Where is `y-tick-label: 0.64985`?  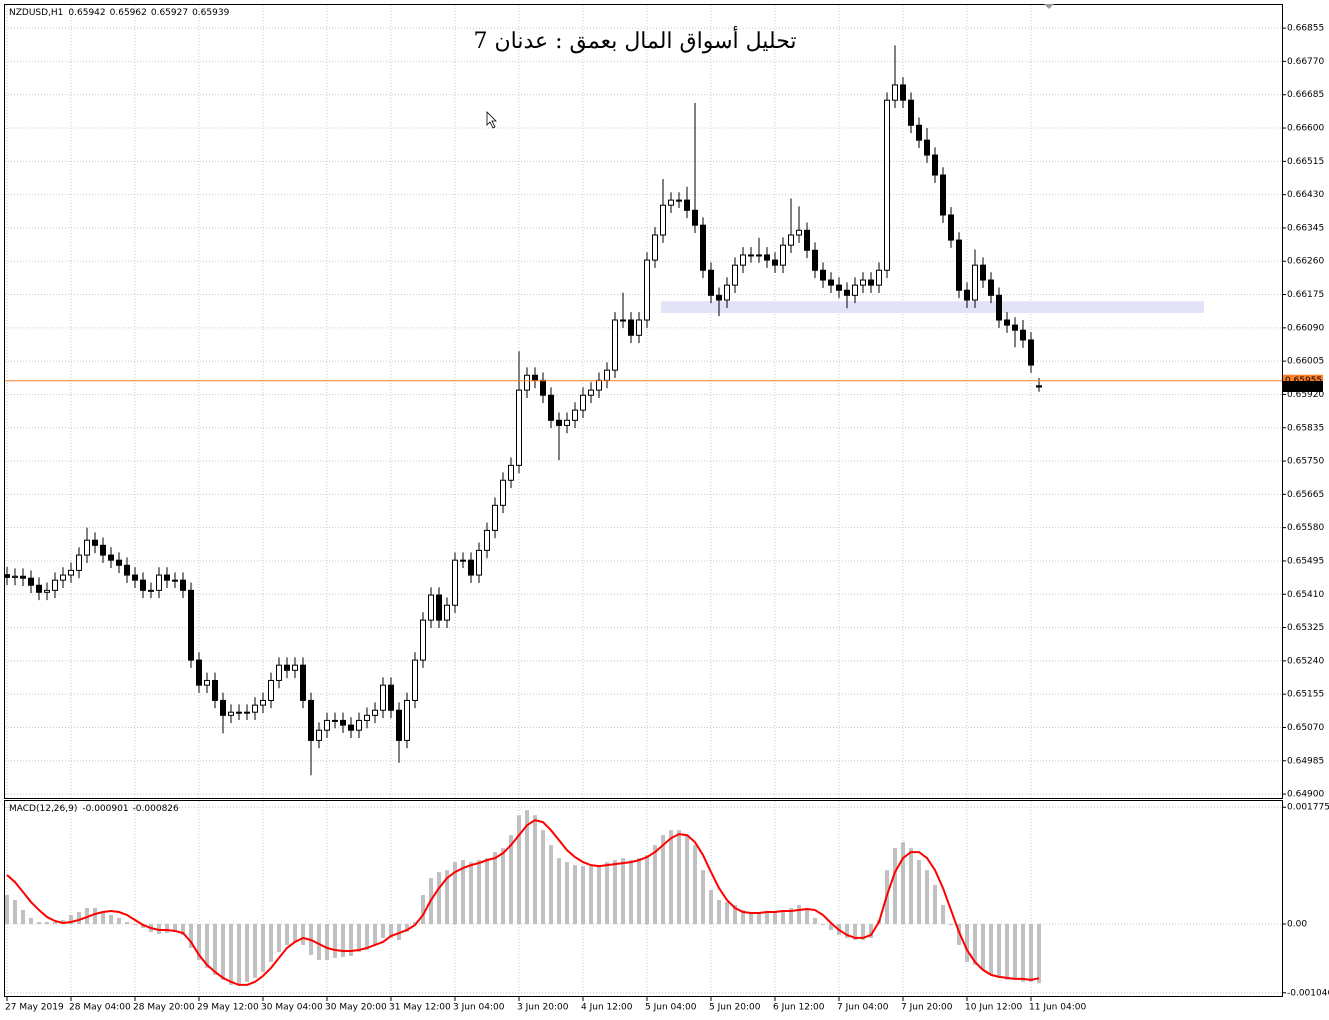
y-tick-label: 0.64985 is located at coordinates (1305, 761).